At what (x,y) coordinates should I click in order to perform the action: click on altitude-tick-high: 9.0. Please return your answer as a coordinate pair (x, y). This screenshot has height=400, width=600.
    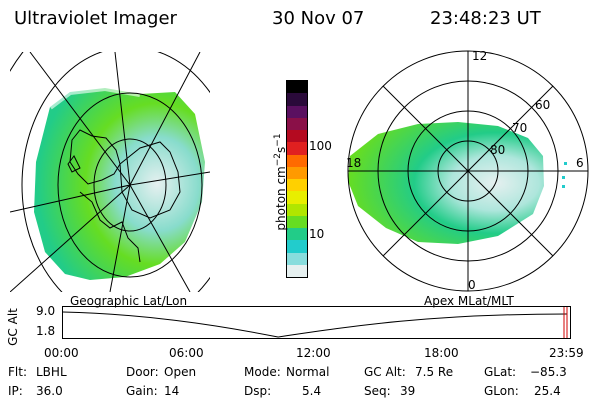
    Looking at the image, I should click on (46, 311).